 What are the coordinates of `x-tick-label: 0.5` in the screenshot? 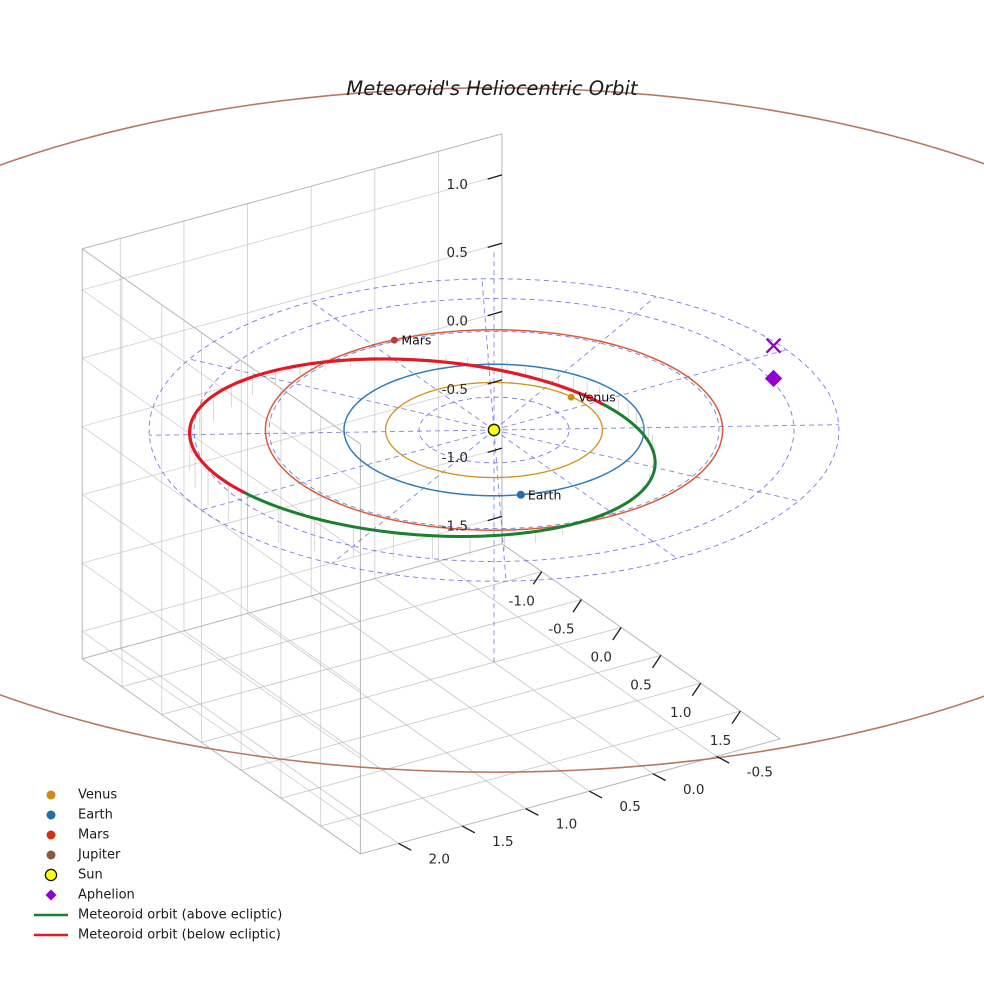 It's located at (640, 685).